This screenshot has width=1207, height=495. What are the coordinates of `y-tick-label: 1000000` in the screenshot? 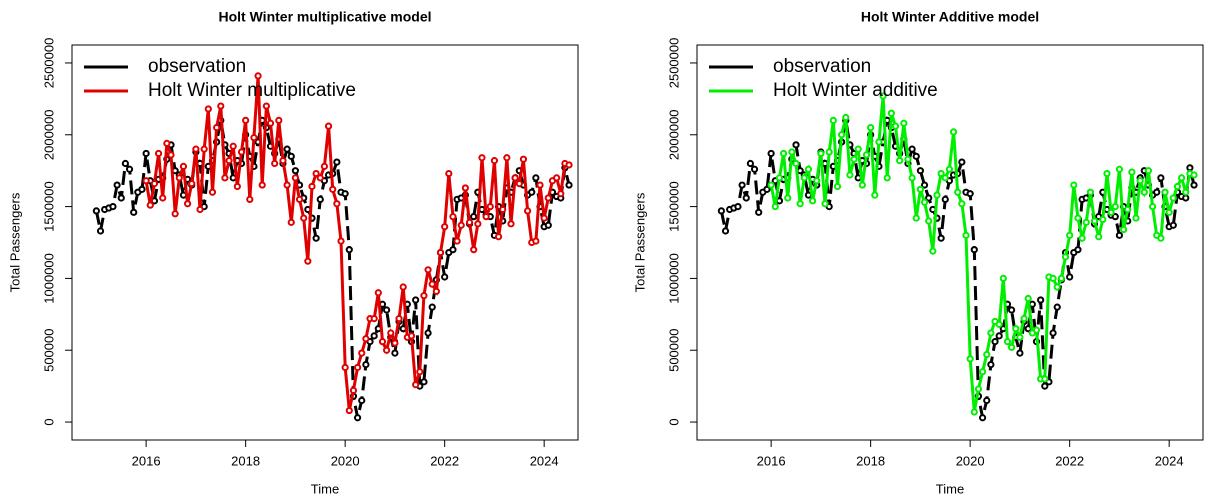 It's located at (673, 278).